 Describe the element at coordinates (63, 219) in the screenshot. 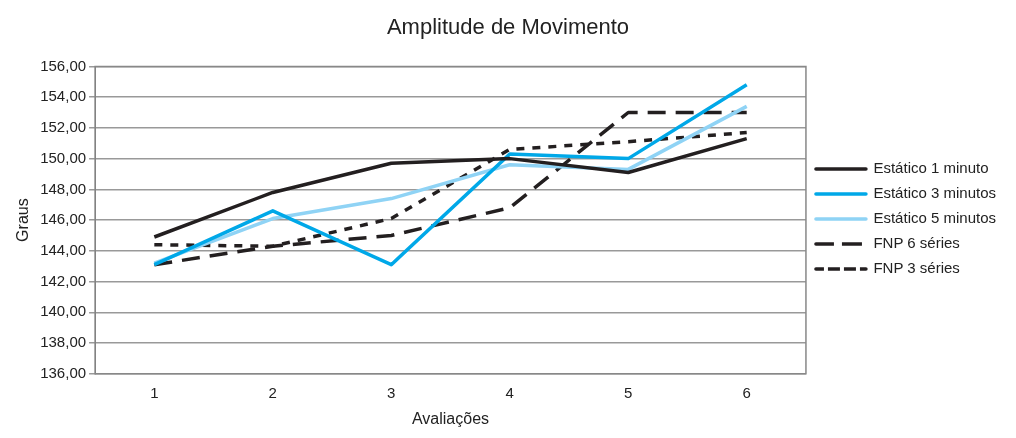

I see `y-tick-label: 146,00` at that location.